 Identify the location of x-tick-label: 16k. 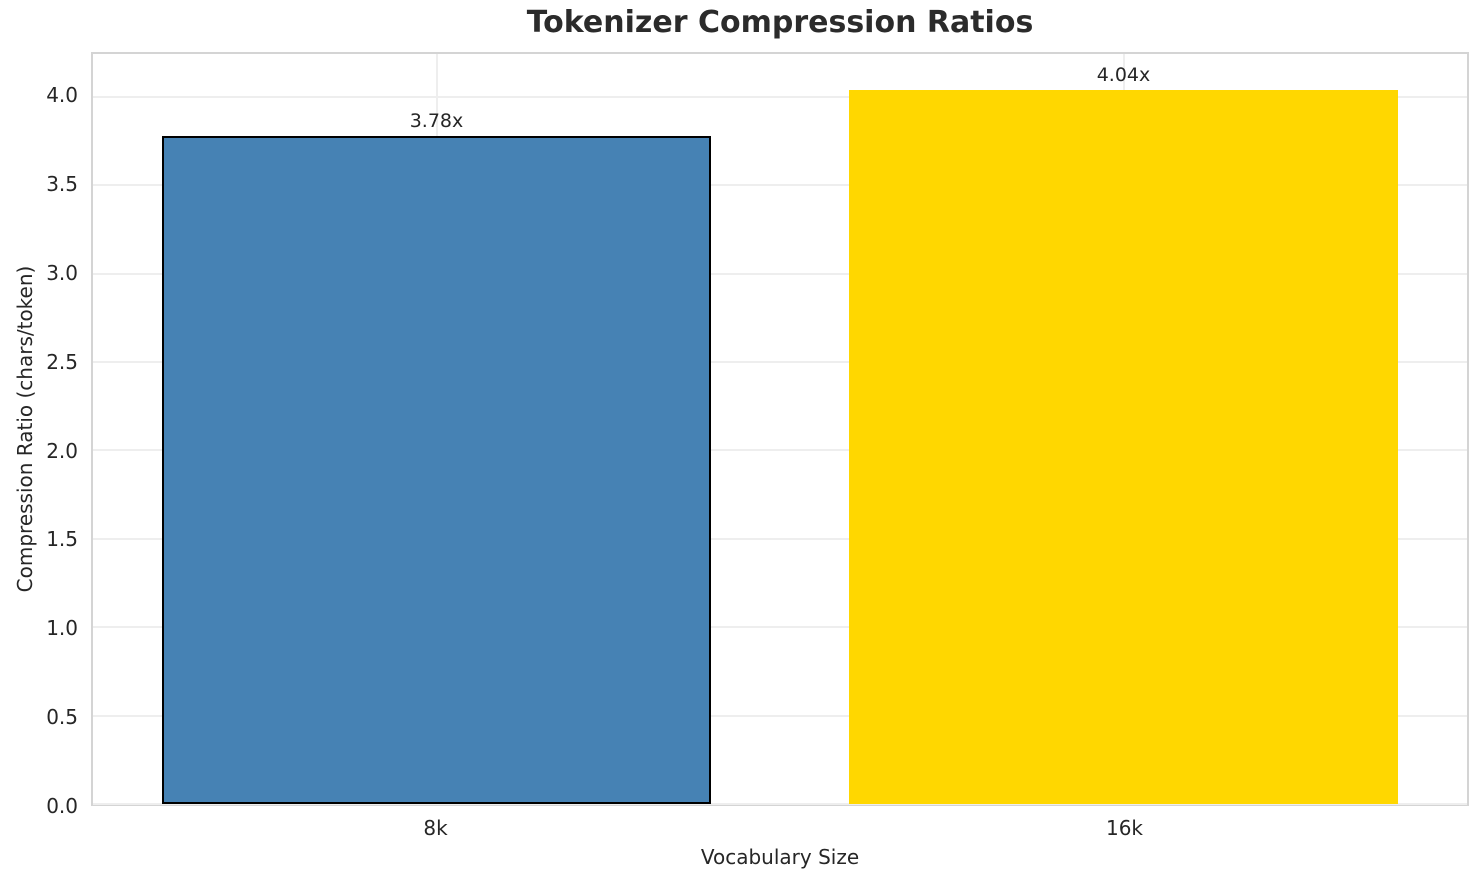
(1124, 828).